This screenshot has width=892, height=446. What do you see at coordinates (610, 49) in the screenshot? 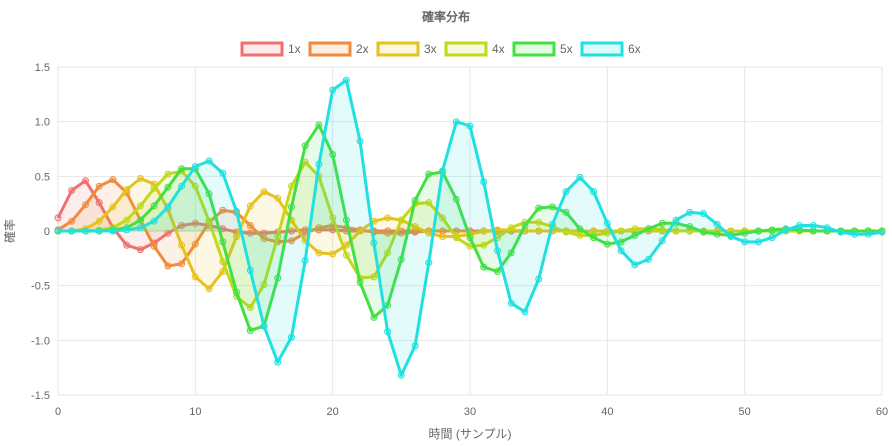
I see `legend-item-6x: 6x` at bounding box center [610, 49].